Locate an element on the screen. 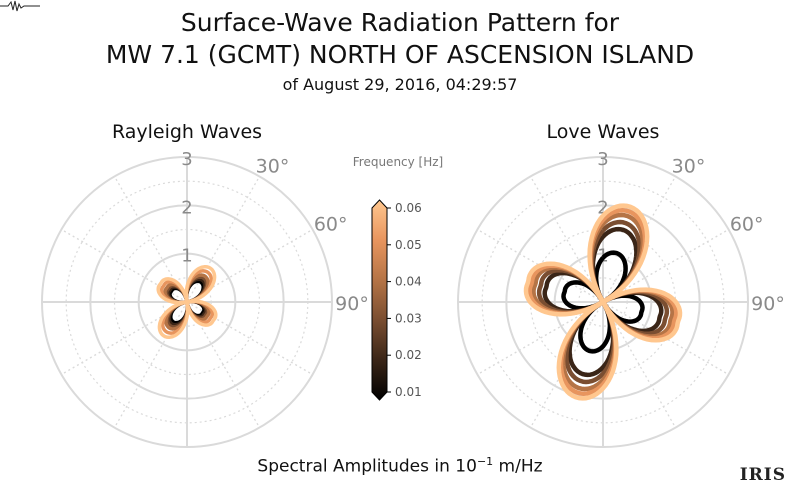 This screenshot has width=800, height=493. chart-subtitle: of August 29, 2016, 04:29:57 is located at coordinates (400, 84).